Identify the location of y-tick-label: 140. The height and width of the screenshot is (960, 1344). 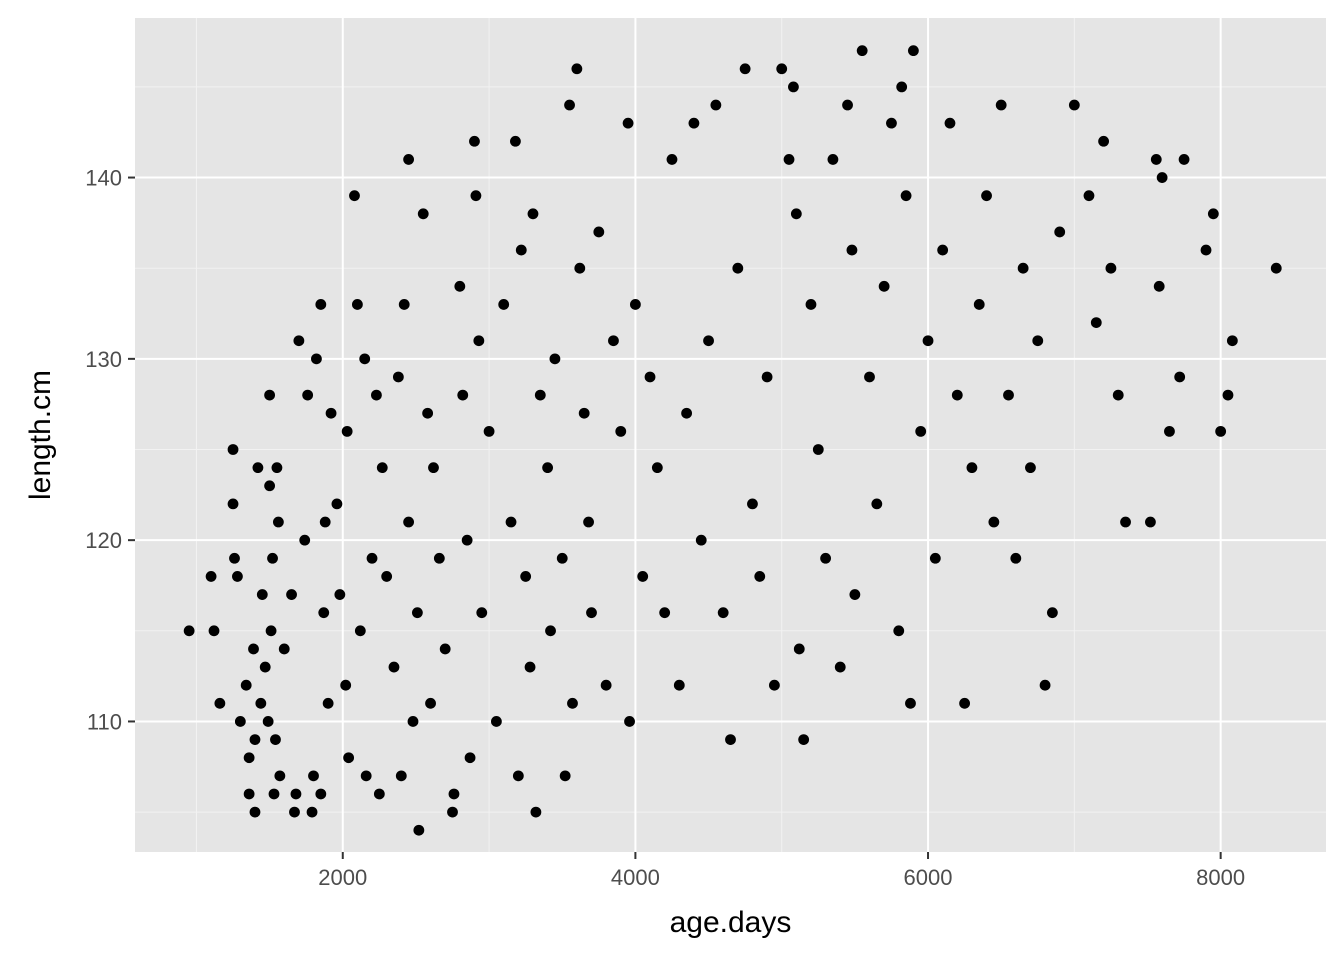
(103, 178).